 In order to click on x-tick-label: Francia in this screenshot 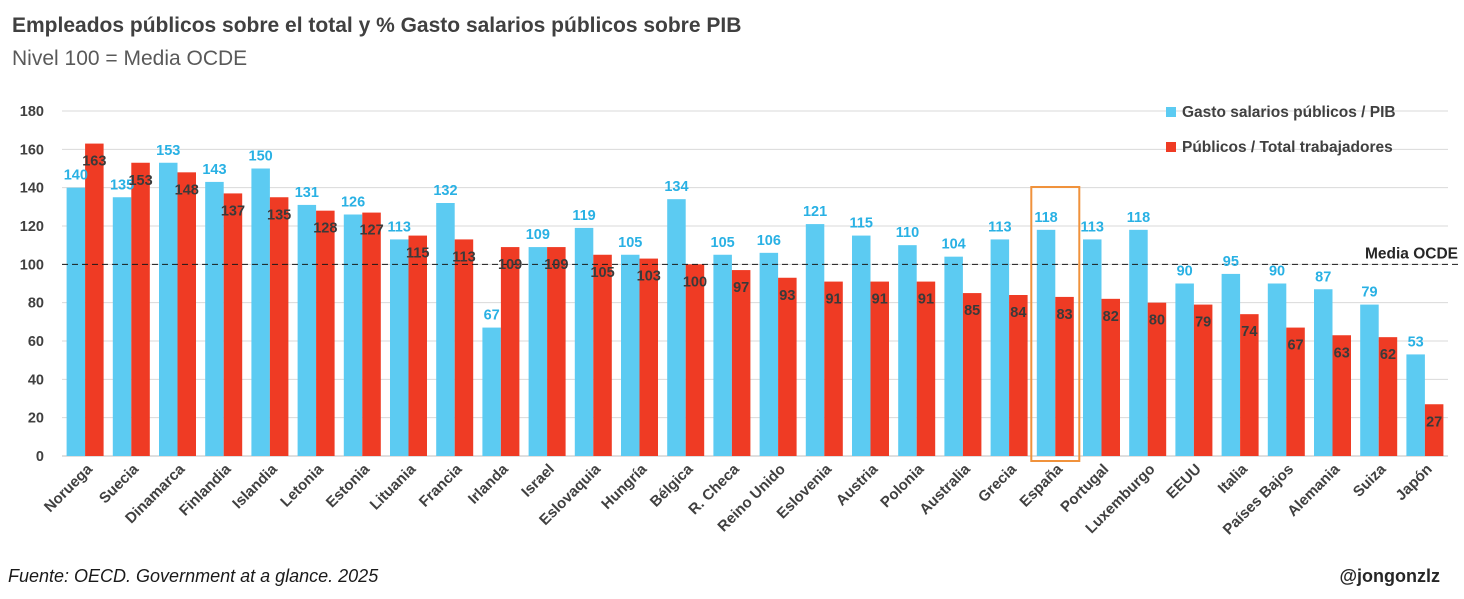, I will do `click(441, 485)`.